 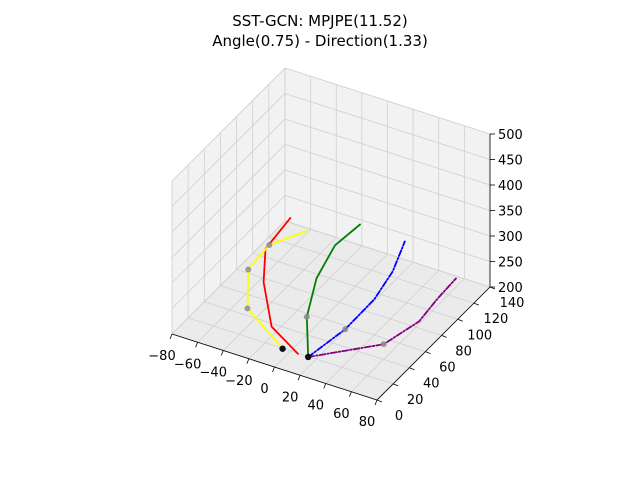 What do you see at coordinates (367, 422) in the screenshot?
I see `x-tick-label: 80` at bounding box center [367, 422].